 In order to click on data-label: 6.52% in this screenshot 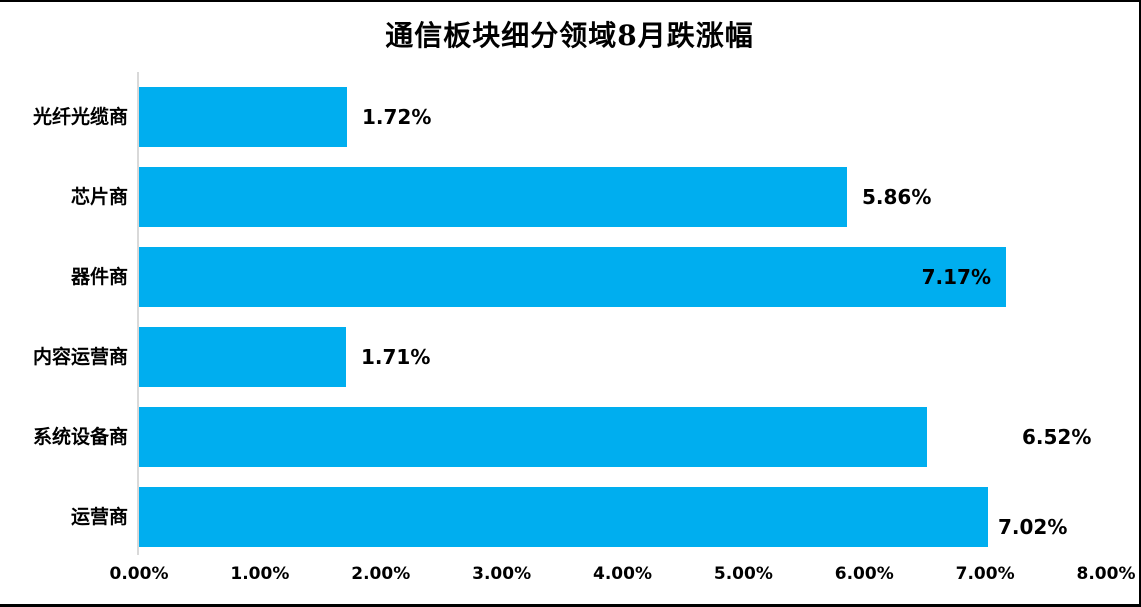, I will do `click(1057, 437)`.